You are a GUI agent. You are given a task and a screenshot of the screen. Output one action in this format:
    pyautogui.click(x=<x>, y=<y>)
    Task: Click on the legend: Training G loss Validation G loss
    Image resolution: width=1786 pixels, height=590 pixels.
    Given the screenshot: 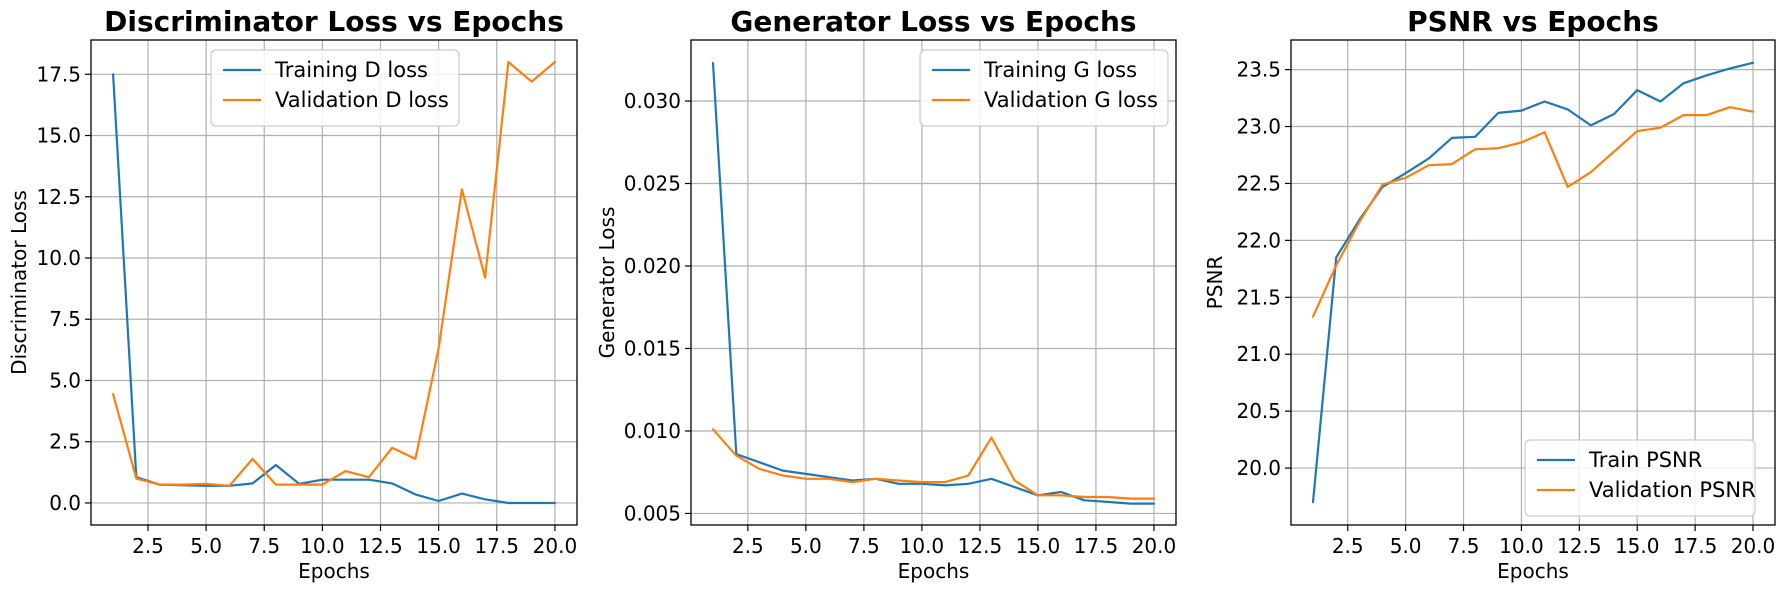 What is the action you would take?
    pyautogui.click(x=1044, y=88)
    